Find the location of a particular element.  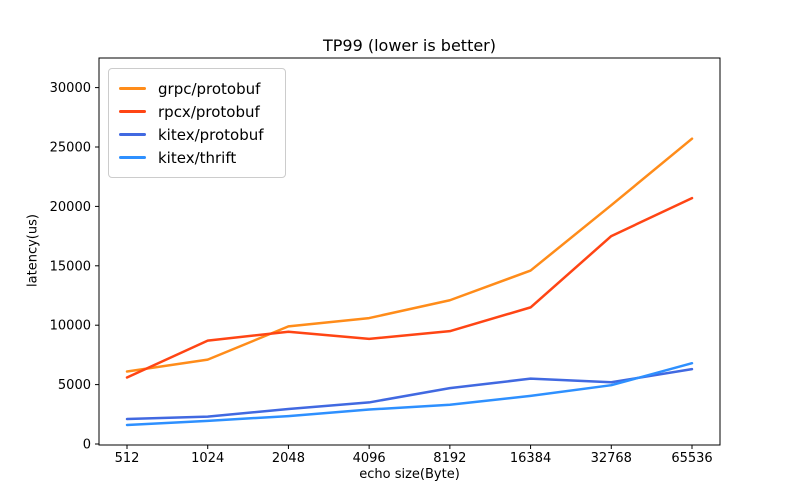

x-tick-label: 1024 is located at coordinates (207, 458).